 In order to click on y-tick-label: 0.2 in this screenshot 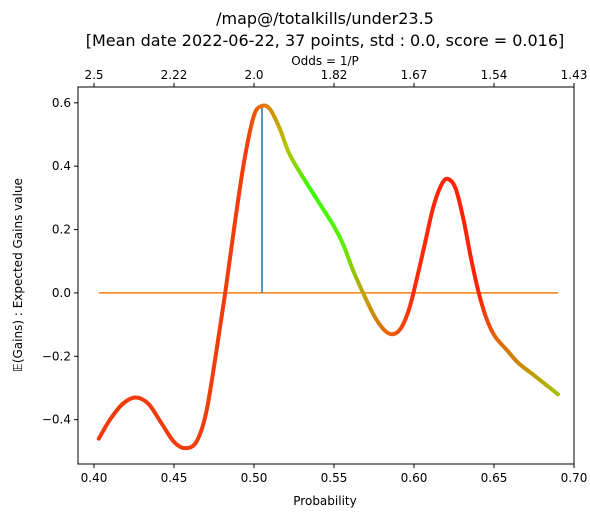, I will do `click(61, 230)`.